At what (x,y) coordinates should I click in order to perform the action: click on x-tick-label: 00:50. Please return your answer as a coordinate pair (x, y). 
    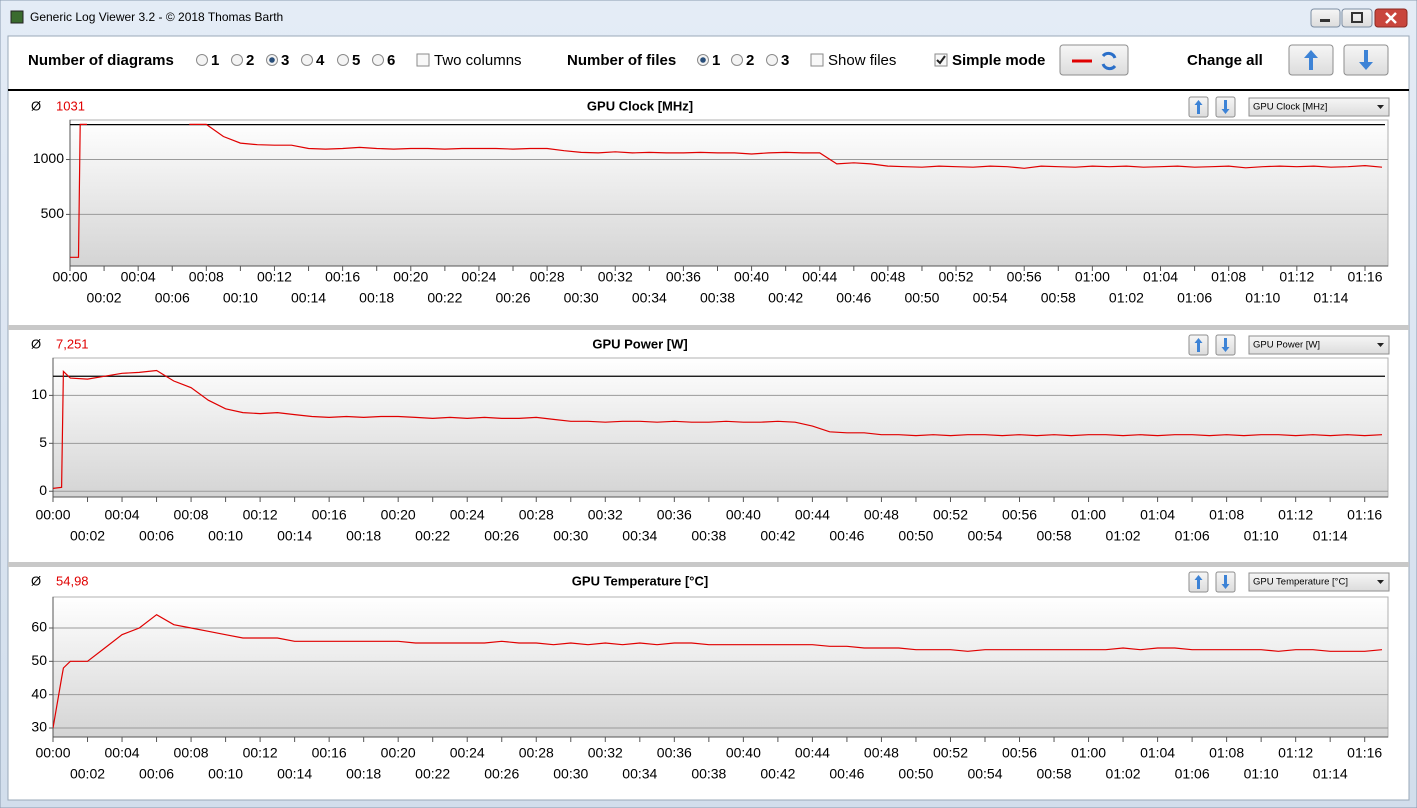
    Looking at the image, I should click on (921, 298).